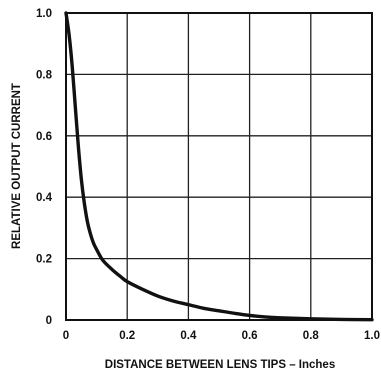 This screenshot has height=379, width=381. What do you see at coordinates (44, 14) in the screenshot?
I see `y-tick-label-5: 1.0` at bounding box center [44, 14].